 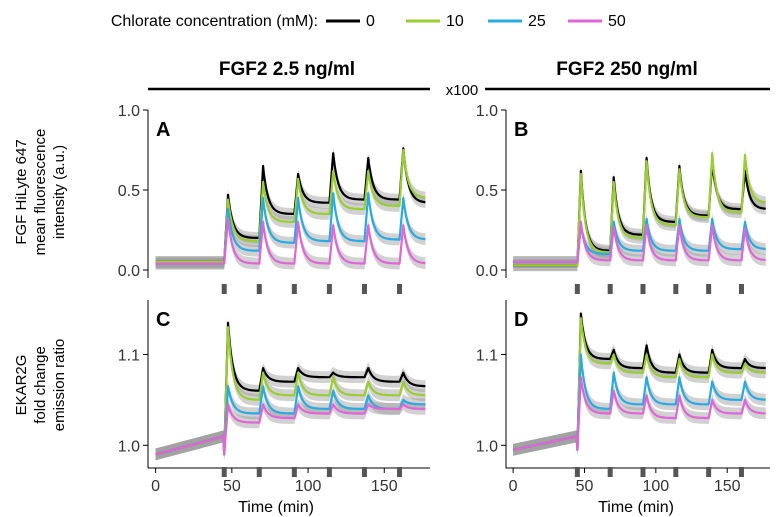 I want to click on legend-title: Chlorate concentration (mM):, so click(x=214, y=21).